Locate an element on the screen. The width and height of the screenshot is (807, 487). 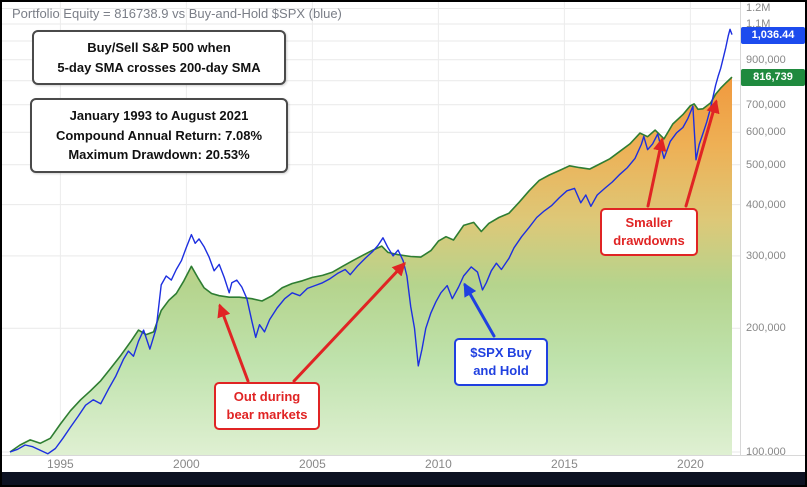
strategy-note-line1: Buy/Sell S&P 500 when is located at coordinates (159, 47).